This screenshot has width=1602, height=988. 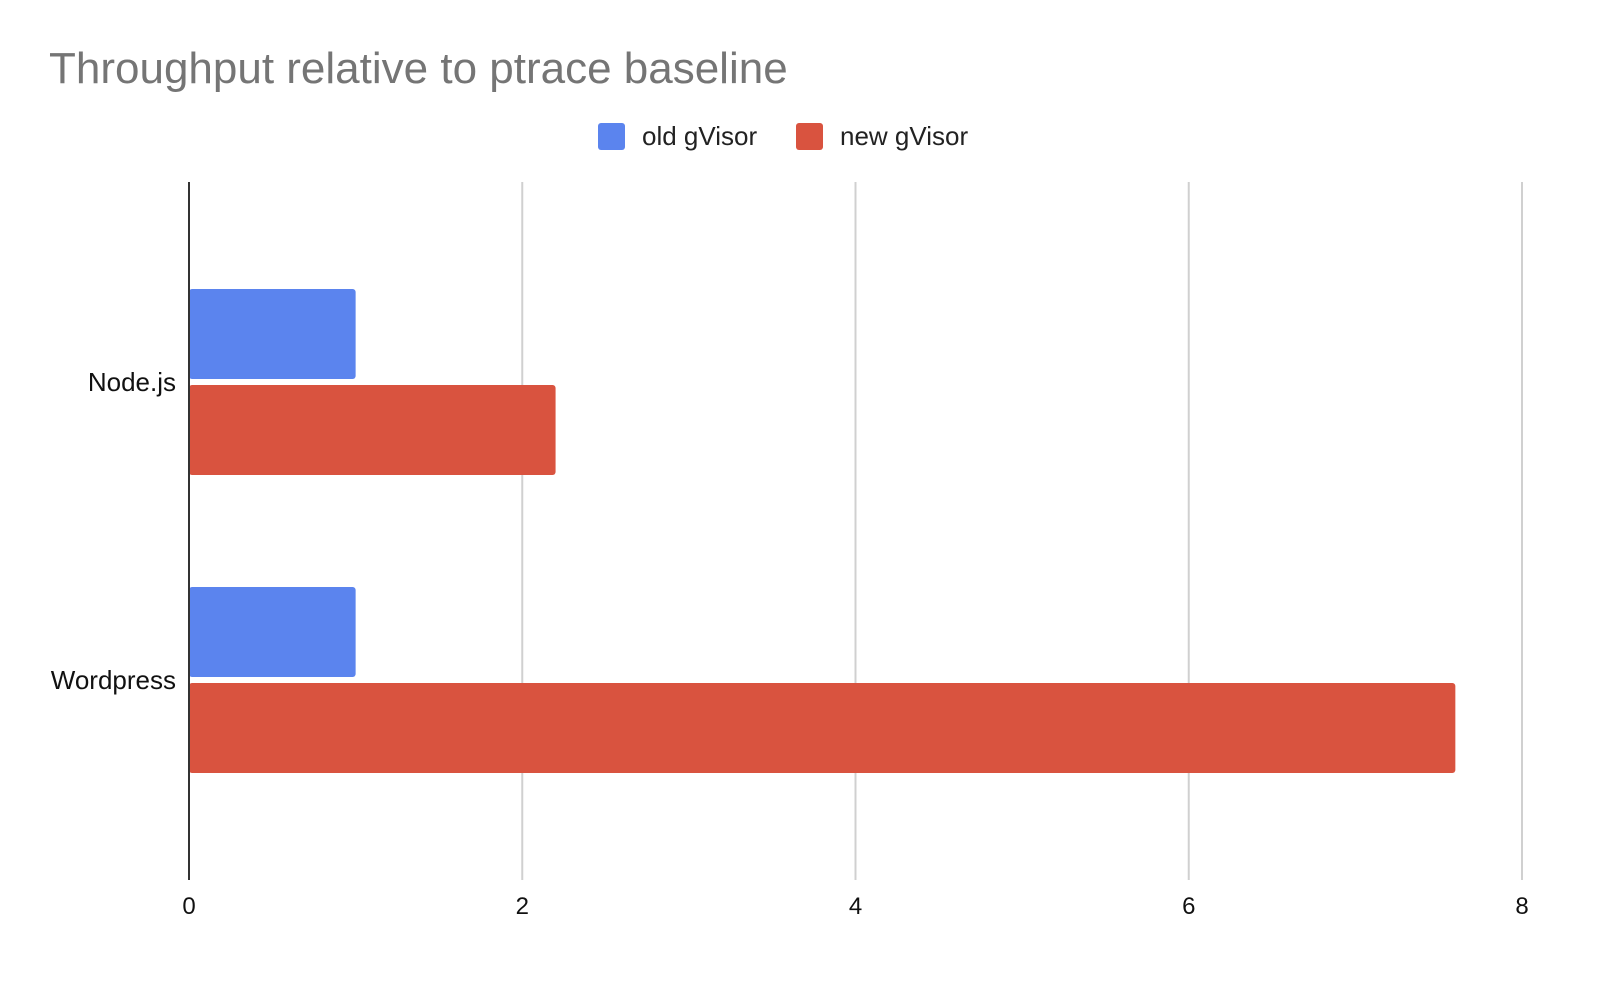 I want to click on legend-label: old gVisor, so click(x=699, y=136).